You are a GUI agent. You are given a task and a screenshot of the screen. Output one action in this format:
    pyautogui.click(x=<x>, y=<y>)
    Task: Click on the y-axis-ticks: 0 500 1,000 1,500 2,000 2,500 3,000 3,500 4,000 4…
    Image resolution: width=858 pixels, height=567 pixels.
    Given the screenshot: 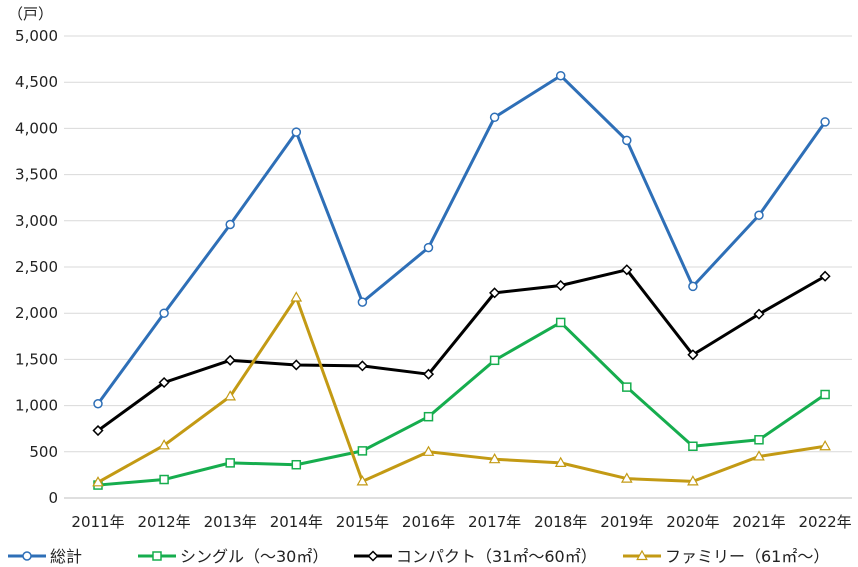 What is the action you would take?
    pyautogui.click(x=36, y=267)
    